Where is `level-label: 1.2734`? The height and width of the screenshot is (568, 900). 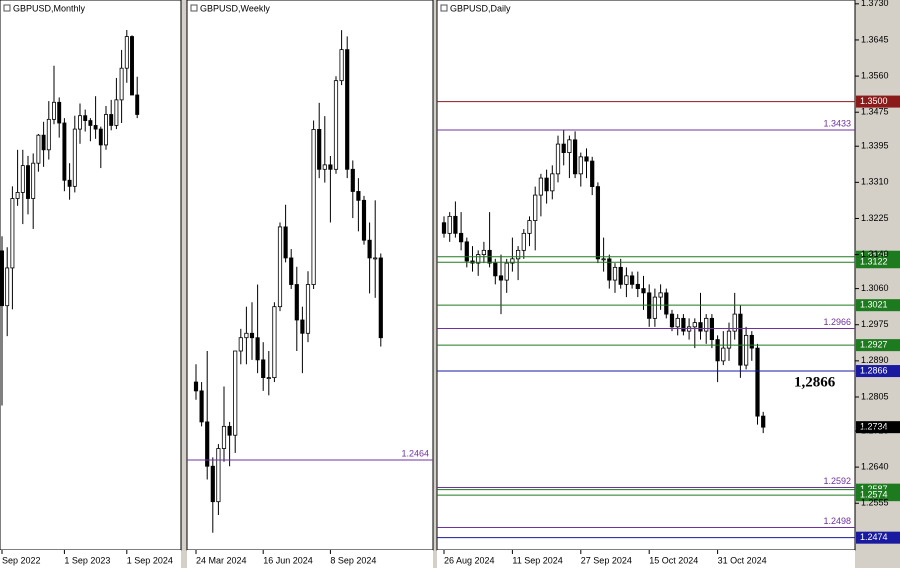
level-label: 1.2734 is located at coordinates (874, 427).